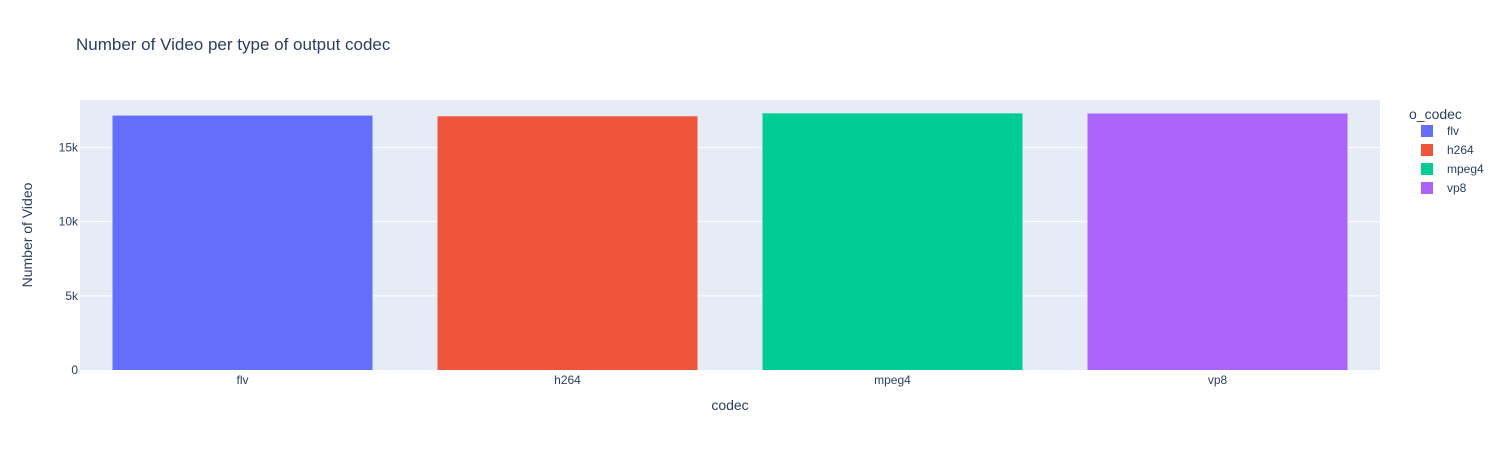  I want to click on y-tick-label: 10k, so click(69, 222).